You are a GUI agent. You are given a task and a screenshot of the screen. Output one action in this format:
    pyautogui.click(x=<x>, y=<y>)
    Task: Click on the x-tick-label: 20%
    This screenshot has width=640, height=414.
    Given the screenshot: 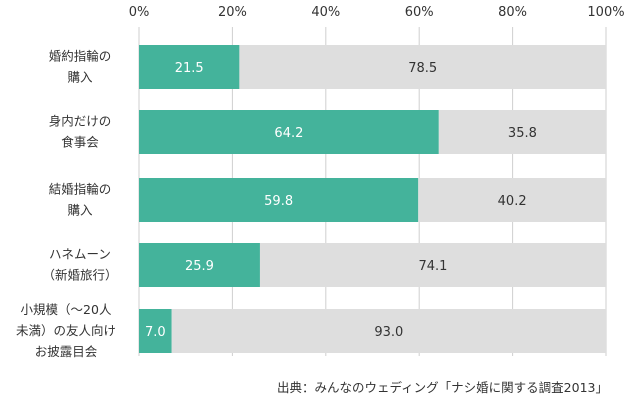 What is the action you would take?
    pyautogui.click(x=232, y=12)
    